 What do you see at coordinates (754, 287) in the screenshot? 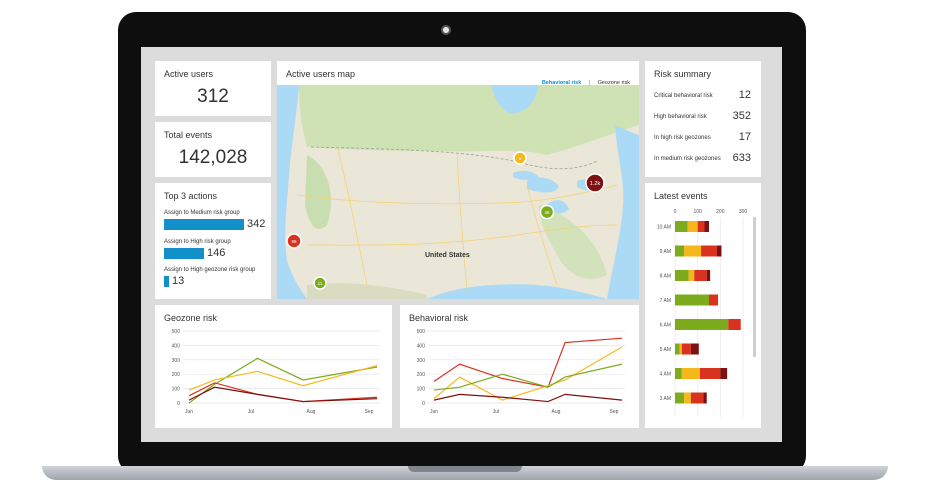
I see `scrollbar-thumb` at bounding box center [754, 287].